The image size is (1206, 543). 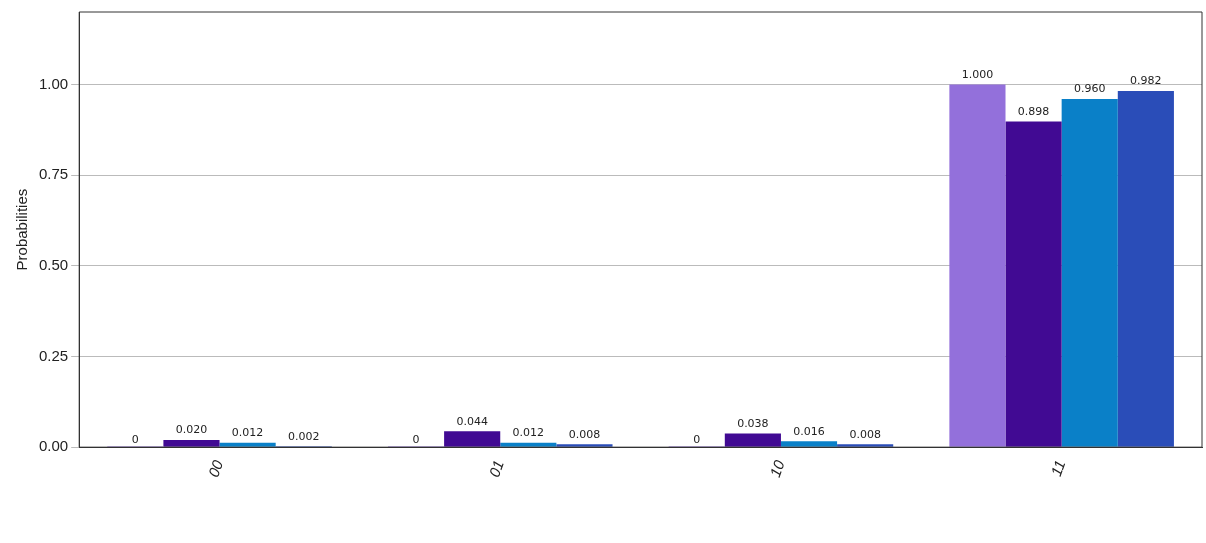 What do you see at coordinates (53, 446) in the screenshot?
I see `y-tick-label: 0.00` at bounding box center [53, 446].